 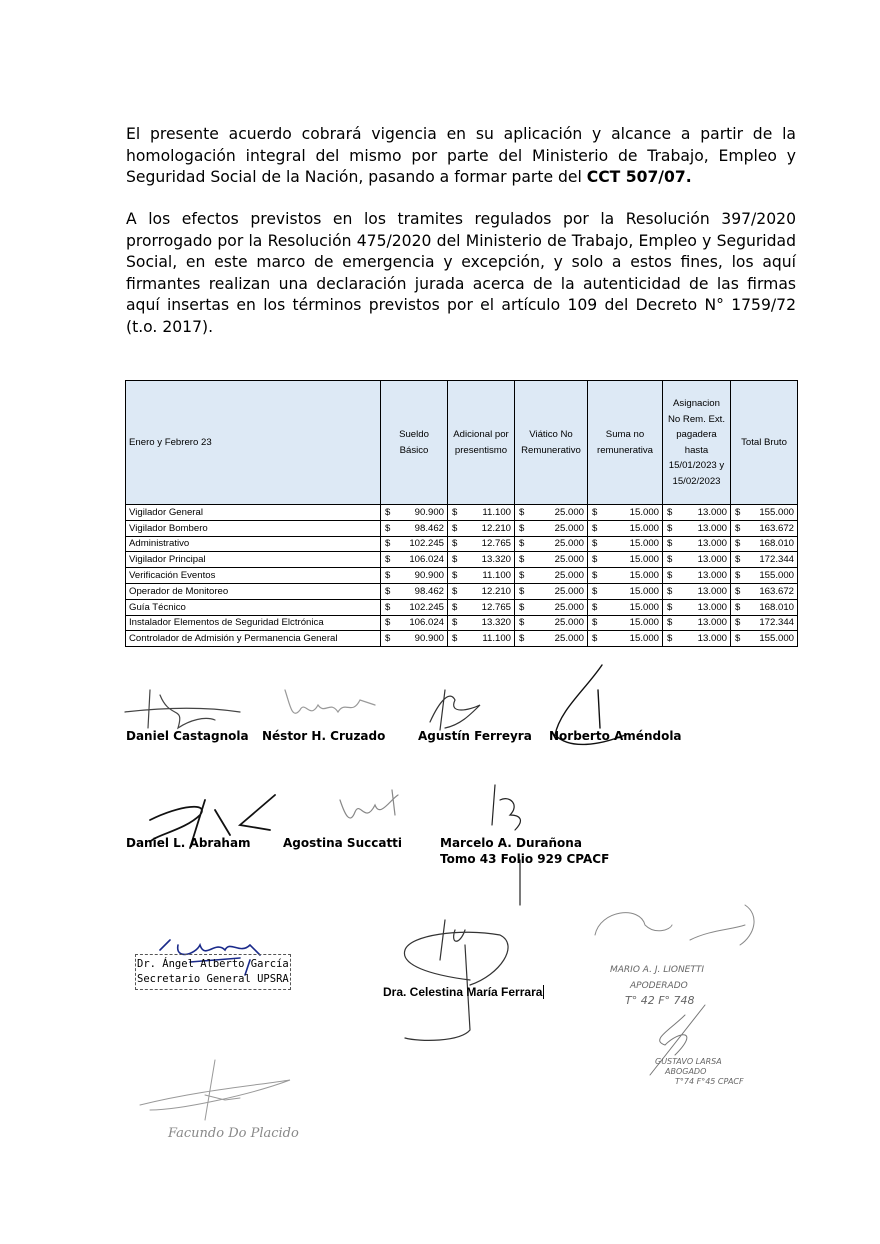 I want to click on signatory-duranona-tomo: Tomo 43 Folio 929 CPACF, so click(x=525, y=859).